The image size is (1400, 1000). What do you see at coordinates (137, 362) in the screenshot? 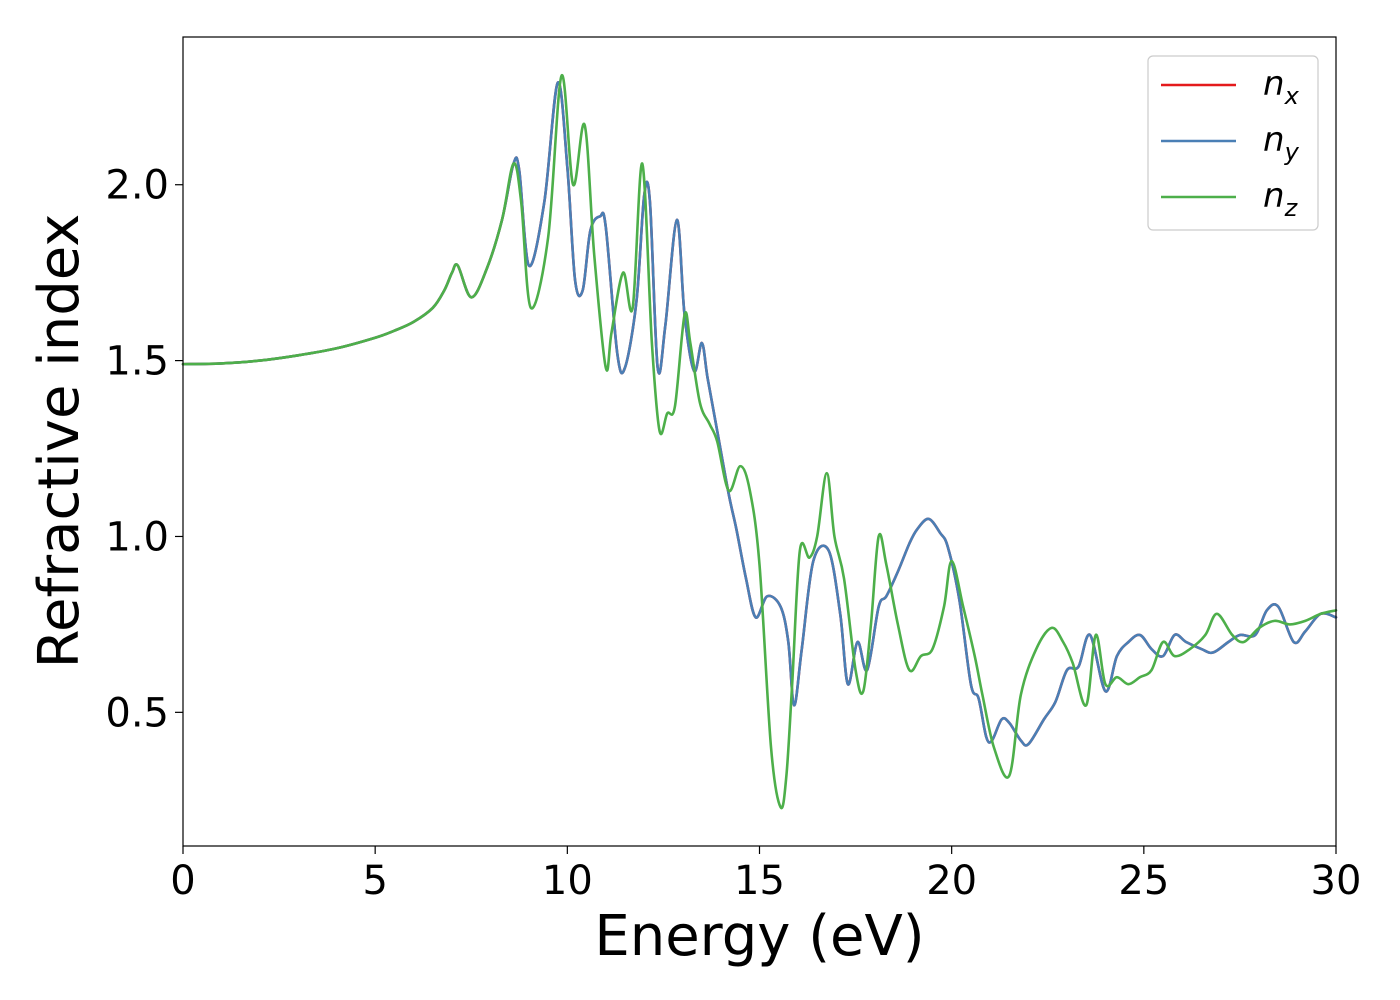
I see `y-tick-label: 1.5` at bounding box center [137, 362].